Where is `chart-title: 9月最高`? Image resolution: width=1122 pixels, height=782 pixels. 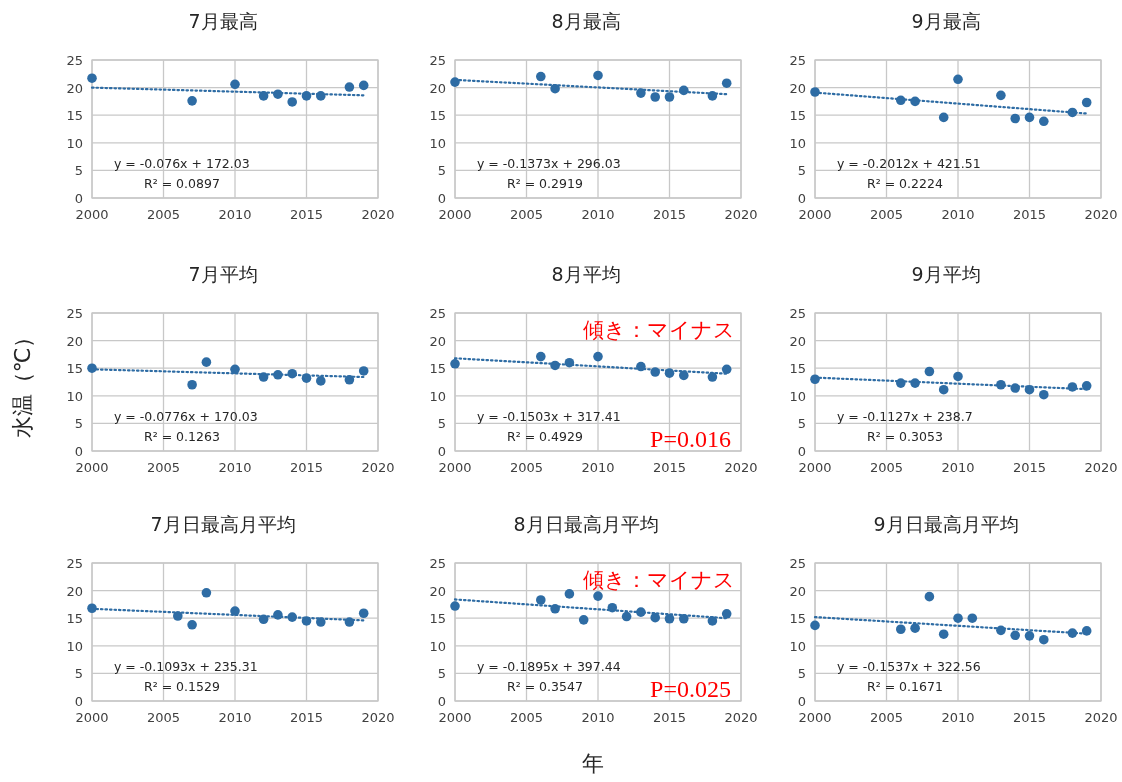
chart-title: 9月最高 is located at coordinates (946, 21).